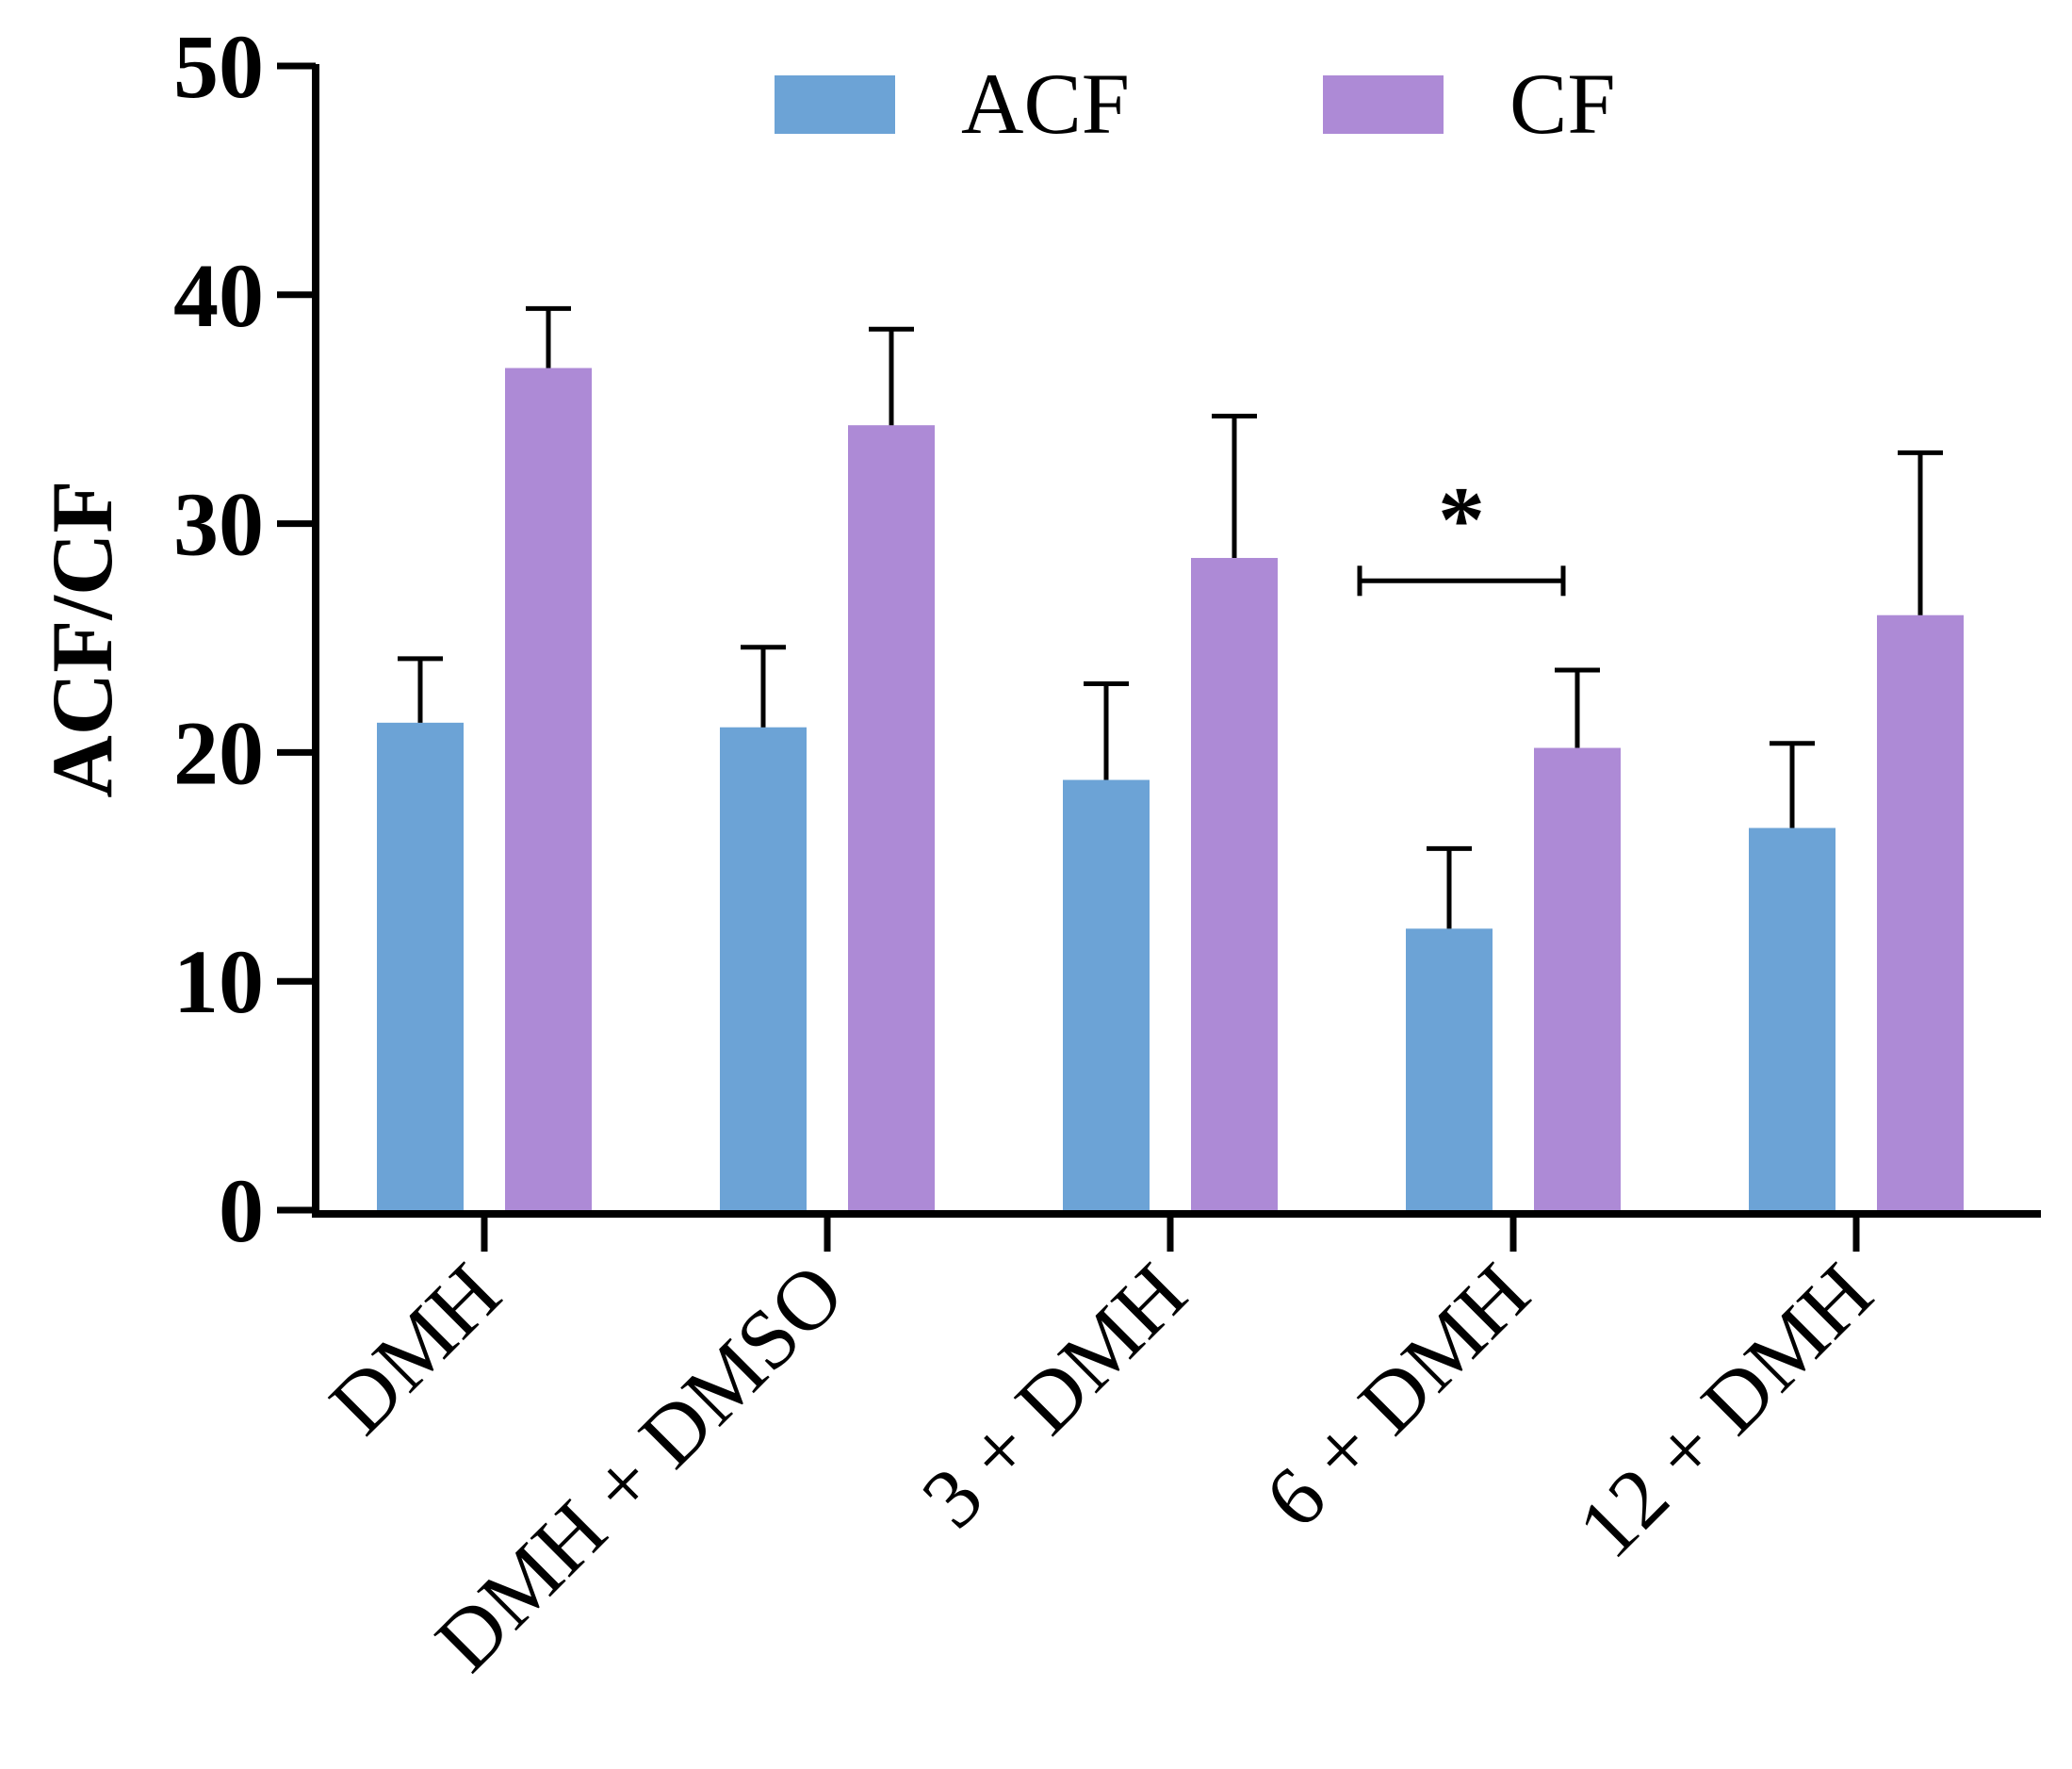 The image size is (2072, 1769). I want to click on bar-acf-dmh, so click(420, 966).